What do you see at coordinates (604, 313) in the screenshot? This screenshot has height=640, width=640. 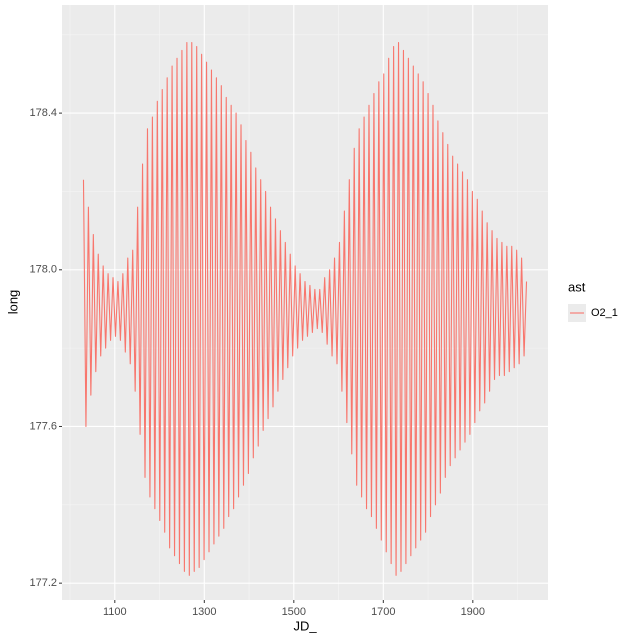 I see `legend-label: O2_1` at bounding box center [604, 313].